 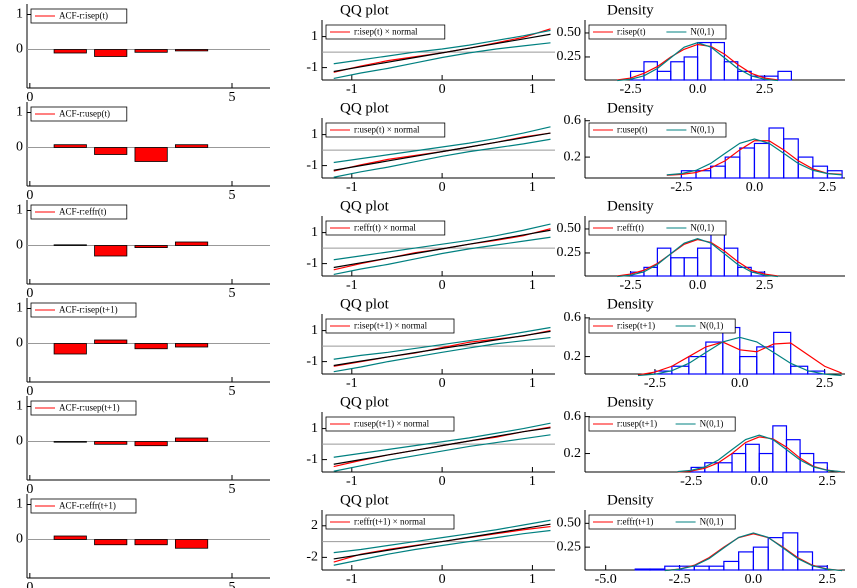 What do you see at coordinates (569, 32) in the screenshot?
I see `y-tick-label: 0.50` at bounding box center [569, 32].